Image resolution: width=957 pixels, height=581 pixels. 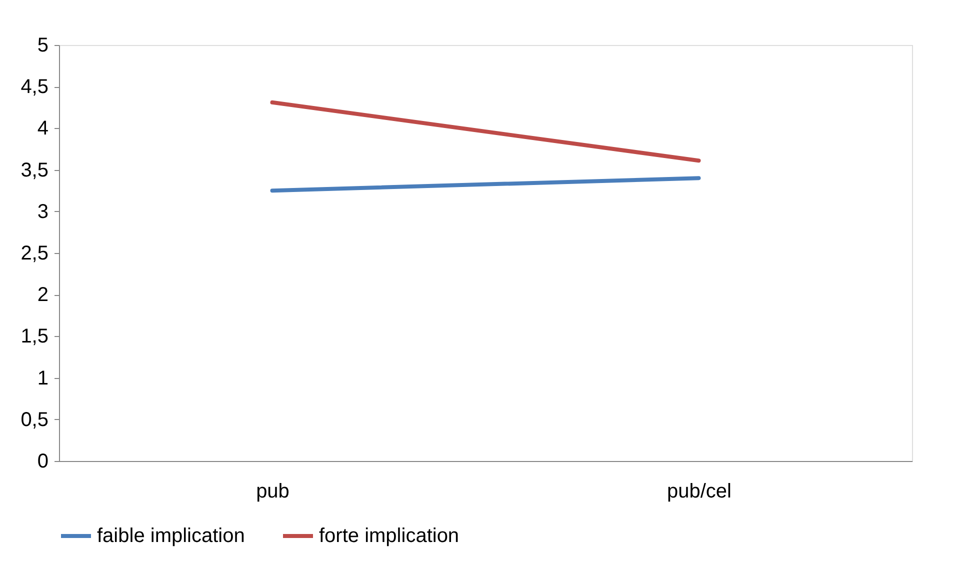 I want to click on y-tick-label: 0,5, so click(x=34, y=419).